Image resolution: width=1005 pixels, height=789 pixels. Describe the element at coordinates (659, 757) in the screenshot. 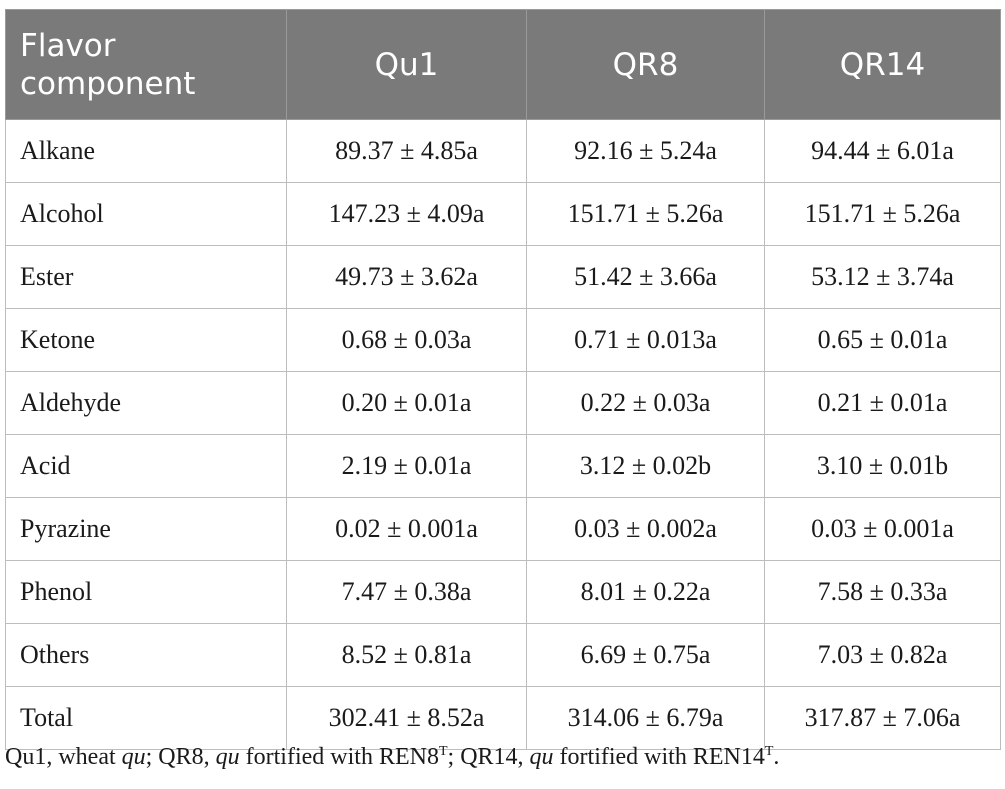

I see `footnote-text: fortified with REN14` at that location.